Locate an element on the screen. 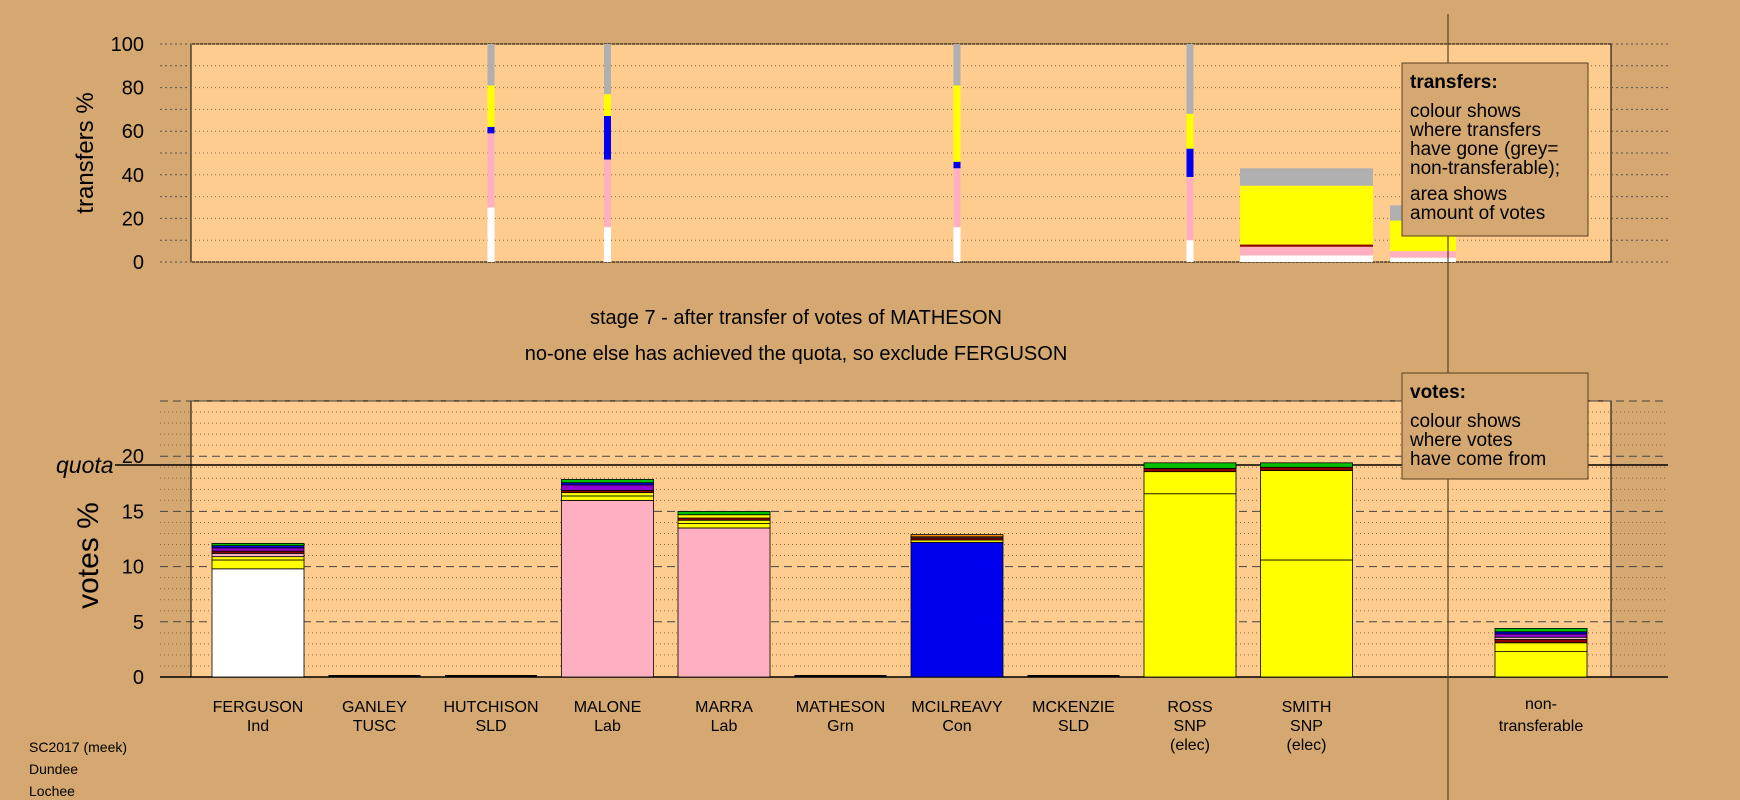  candidate-party-label: TUSC is located at coordinates (375, 726).